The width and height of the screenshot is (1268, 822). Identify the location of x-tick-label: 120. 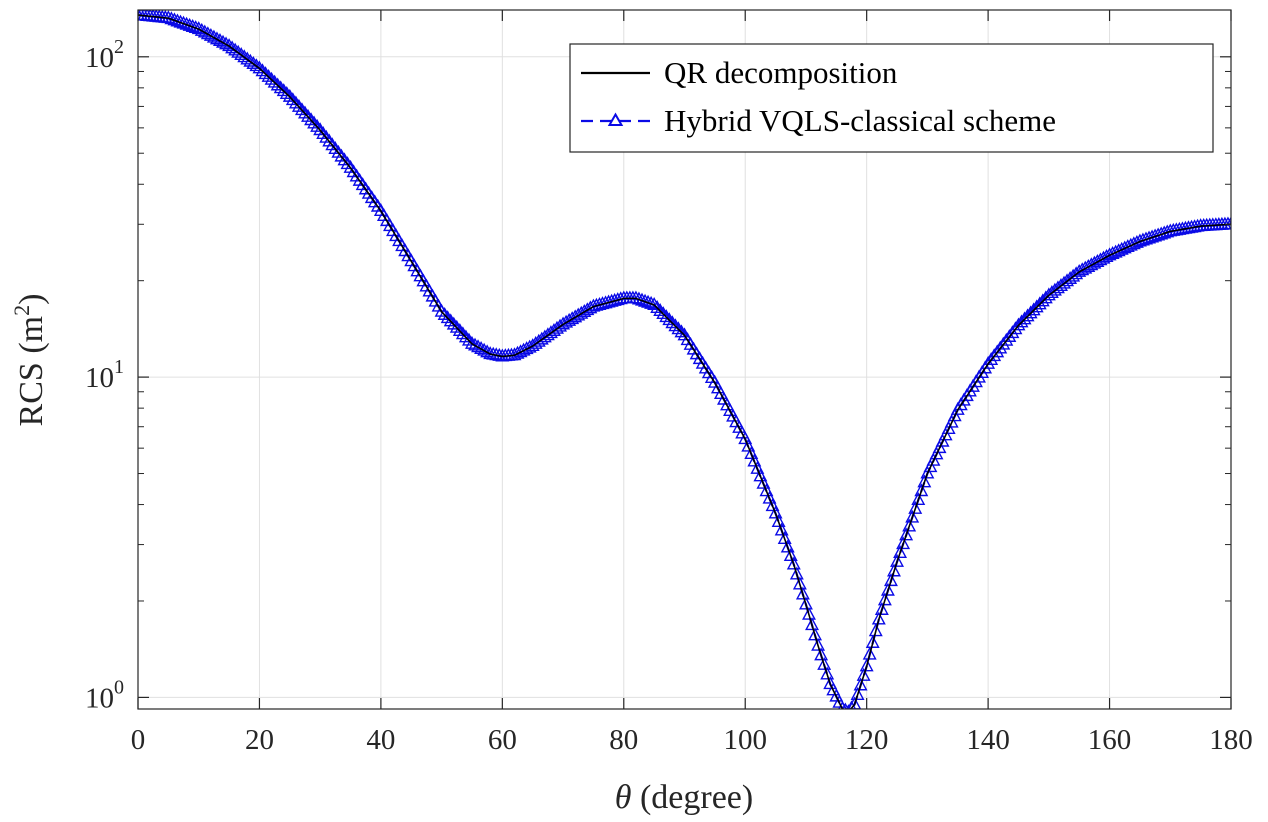
(867, 740).